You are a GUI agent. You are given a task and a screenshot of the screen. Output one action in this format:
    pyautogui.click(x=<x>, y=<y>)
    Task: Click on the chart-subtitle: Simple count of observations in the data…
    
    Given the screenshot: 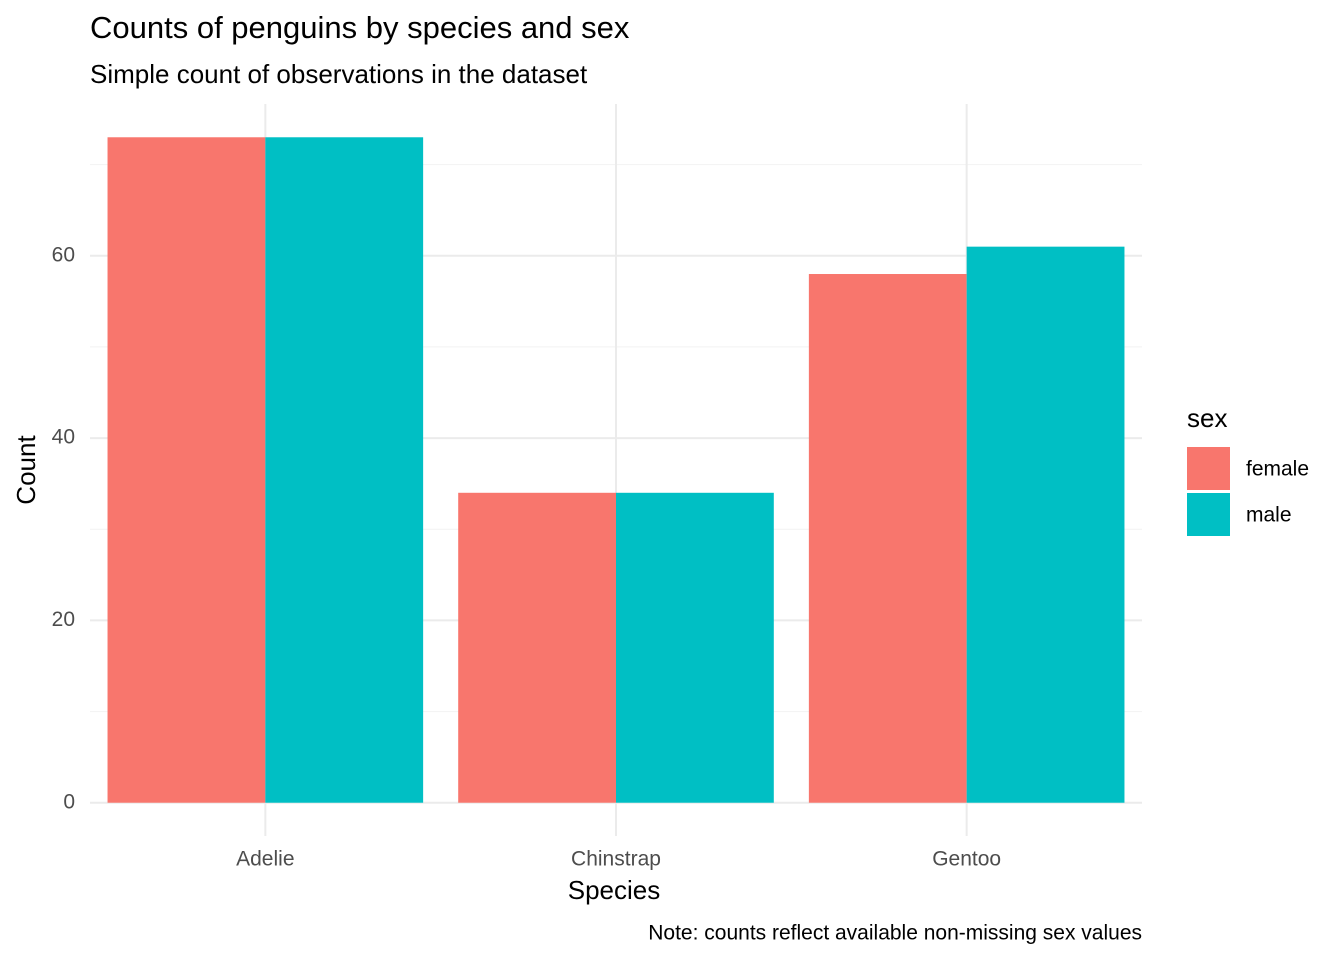 What is the action you would take?
    pyautogui.click(x=339, y=74)
    